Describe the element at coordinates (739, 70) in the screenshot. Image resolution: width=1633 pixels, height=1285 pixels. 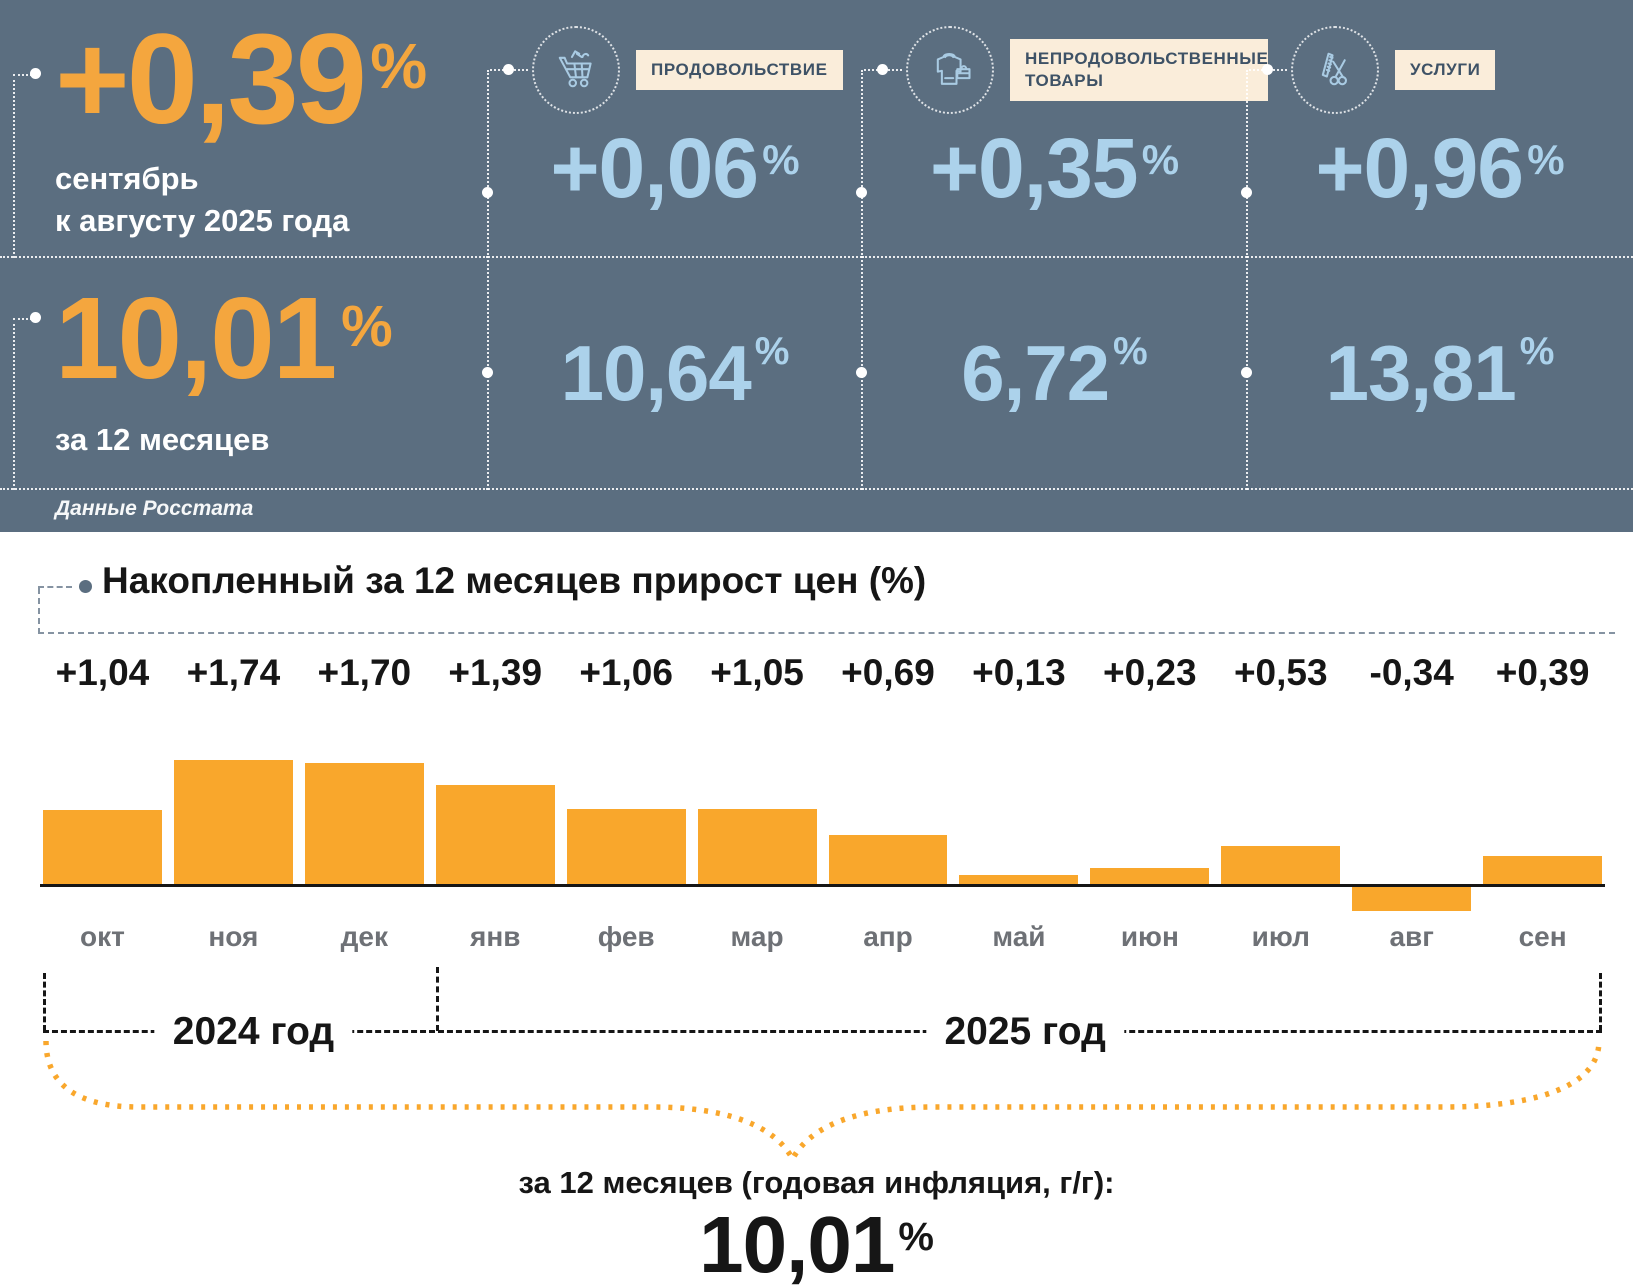
I see `category-food-label: ПРОДОВОЛЬСТВИЕ` at that location.